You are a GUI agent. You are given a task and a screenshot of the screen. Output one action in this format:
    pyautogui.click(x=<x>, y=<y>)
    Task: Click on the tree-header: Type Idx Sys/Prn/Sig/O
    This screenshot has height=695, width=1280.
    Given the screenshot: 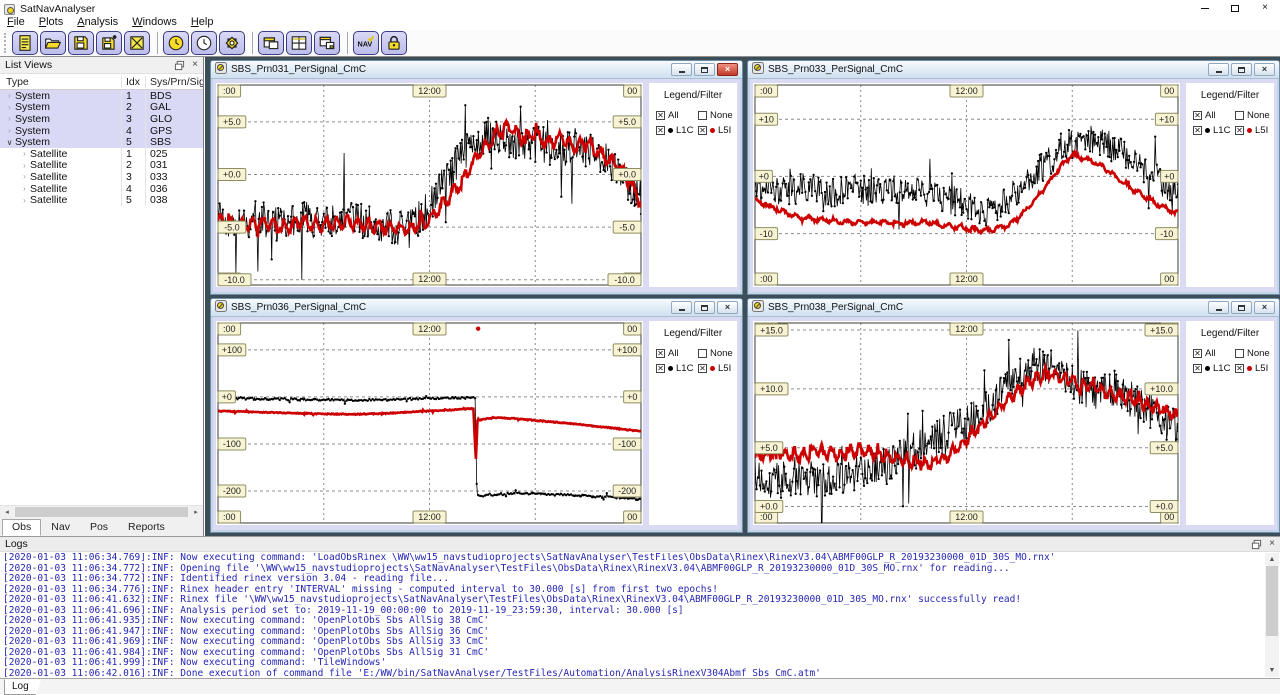 What is the action you would take?
    pyautogui.click(x=101, y=82)
    